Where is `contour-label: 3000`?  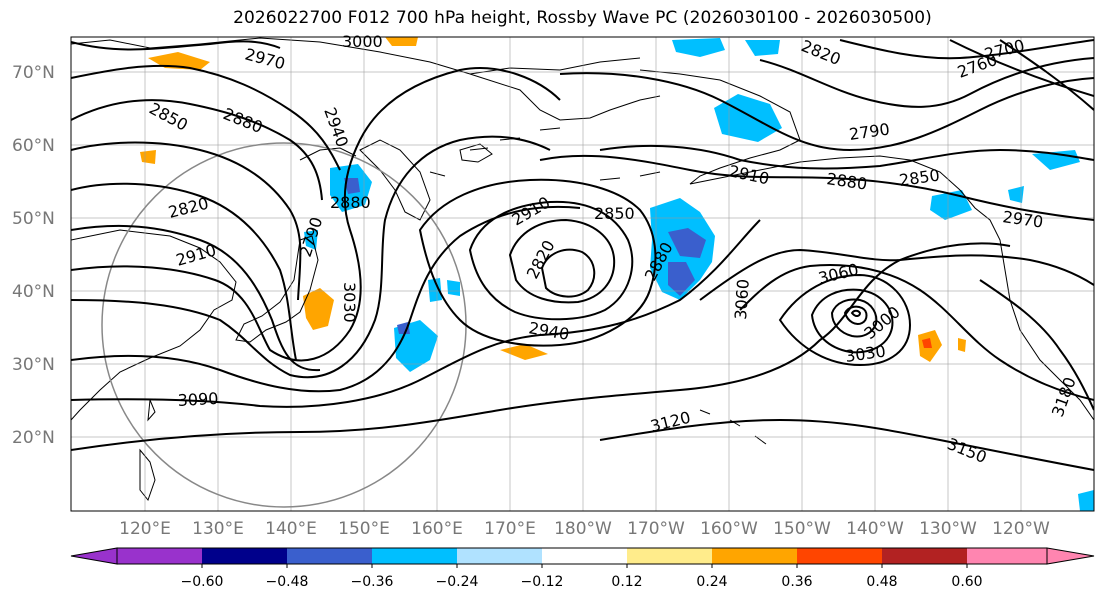
contour-label: 3000 is located at coordinates (362, 41).